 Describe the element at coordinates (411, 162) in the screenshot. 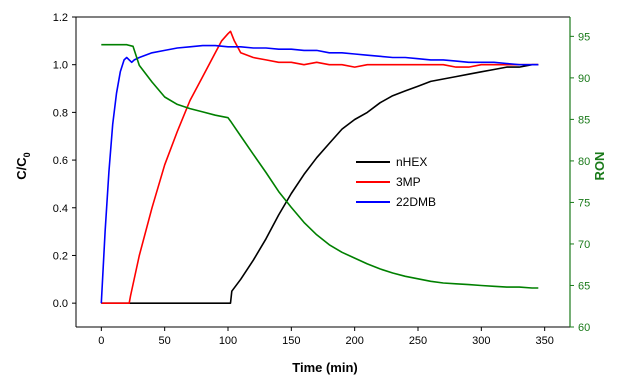

I see `legend-label-nhex: nHEX` at that location.